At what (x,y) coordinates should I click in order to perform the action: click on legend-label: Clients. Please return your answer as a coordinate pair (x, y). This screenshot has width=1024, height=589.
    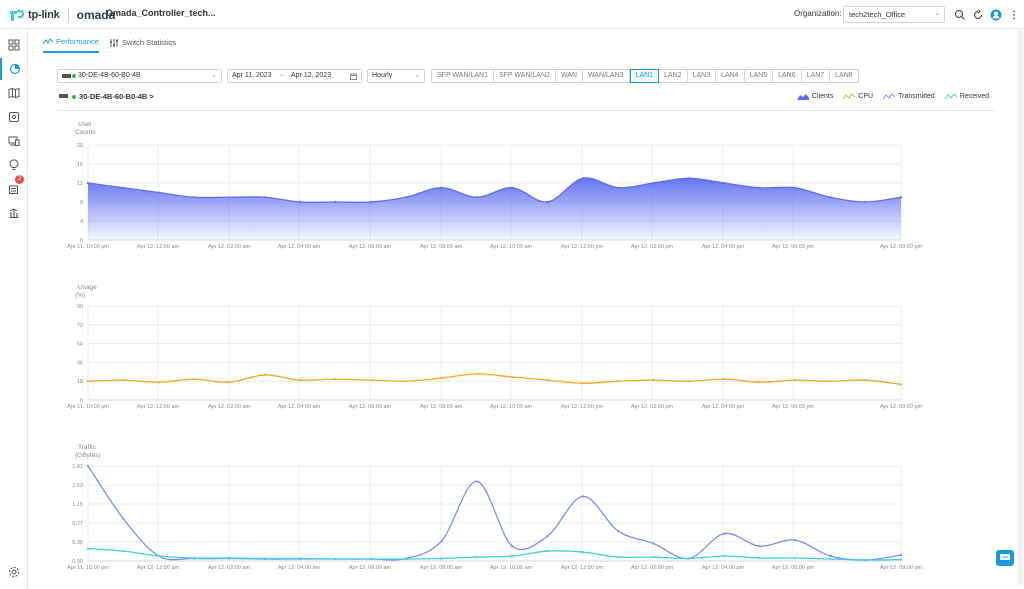
    Looking at the image, I should click on (822, 96).